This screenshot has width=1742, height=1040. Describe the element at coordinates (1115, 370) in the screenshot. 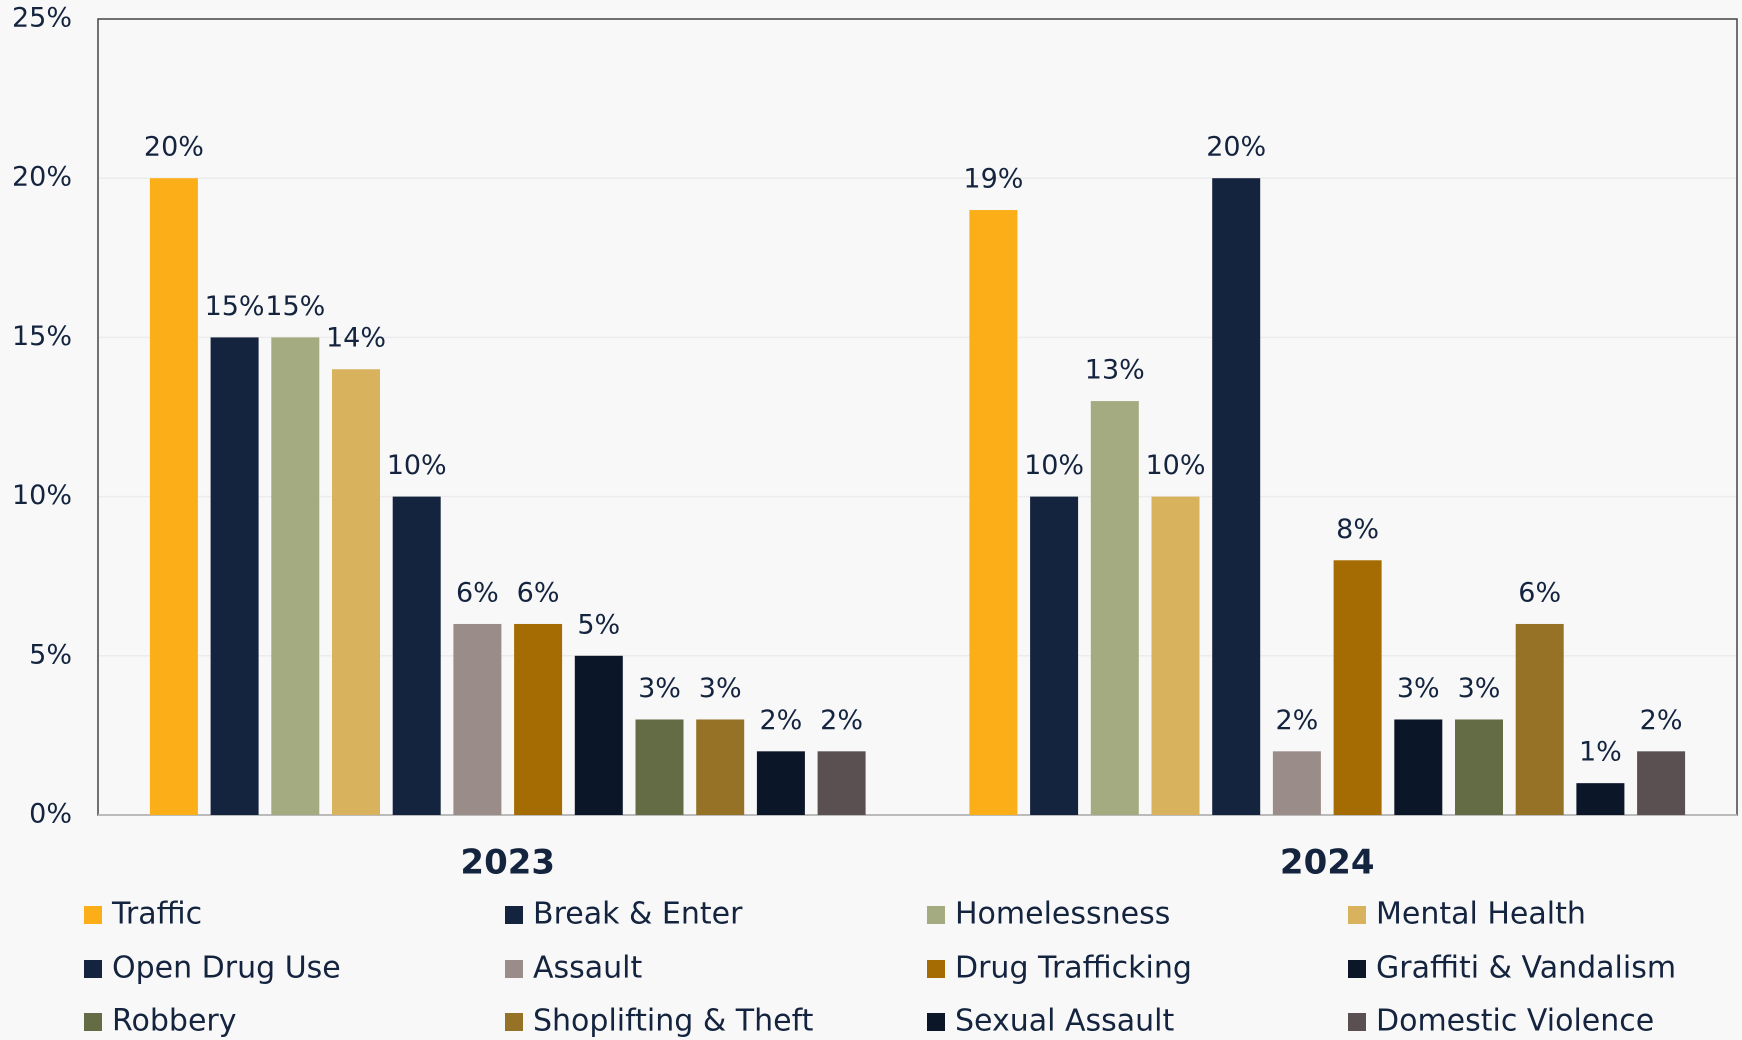

I see `data-label: 13%` at that location.